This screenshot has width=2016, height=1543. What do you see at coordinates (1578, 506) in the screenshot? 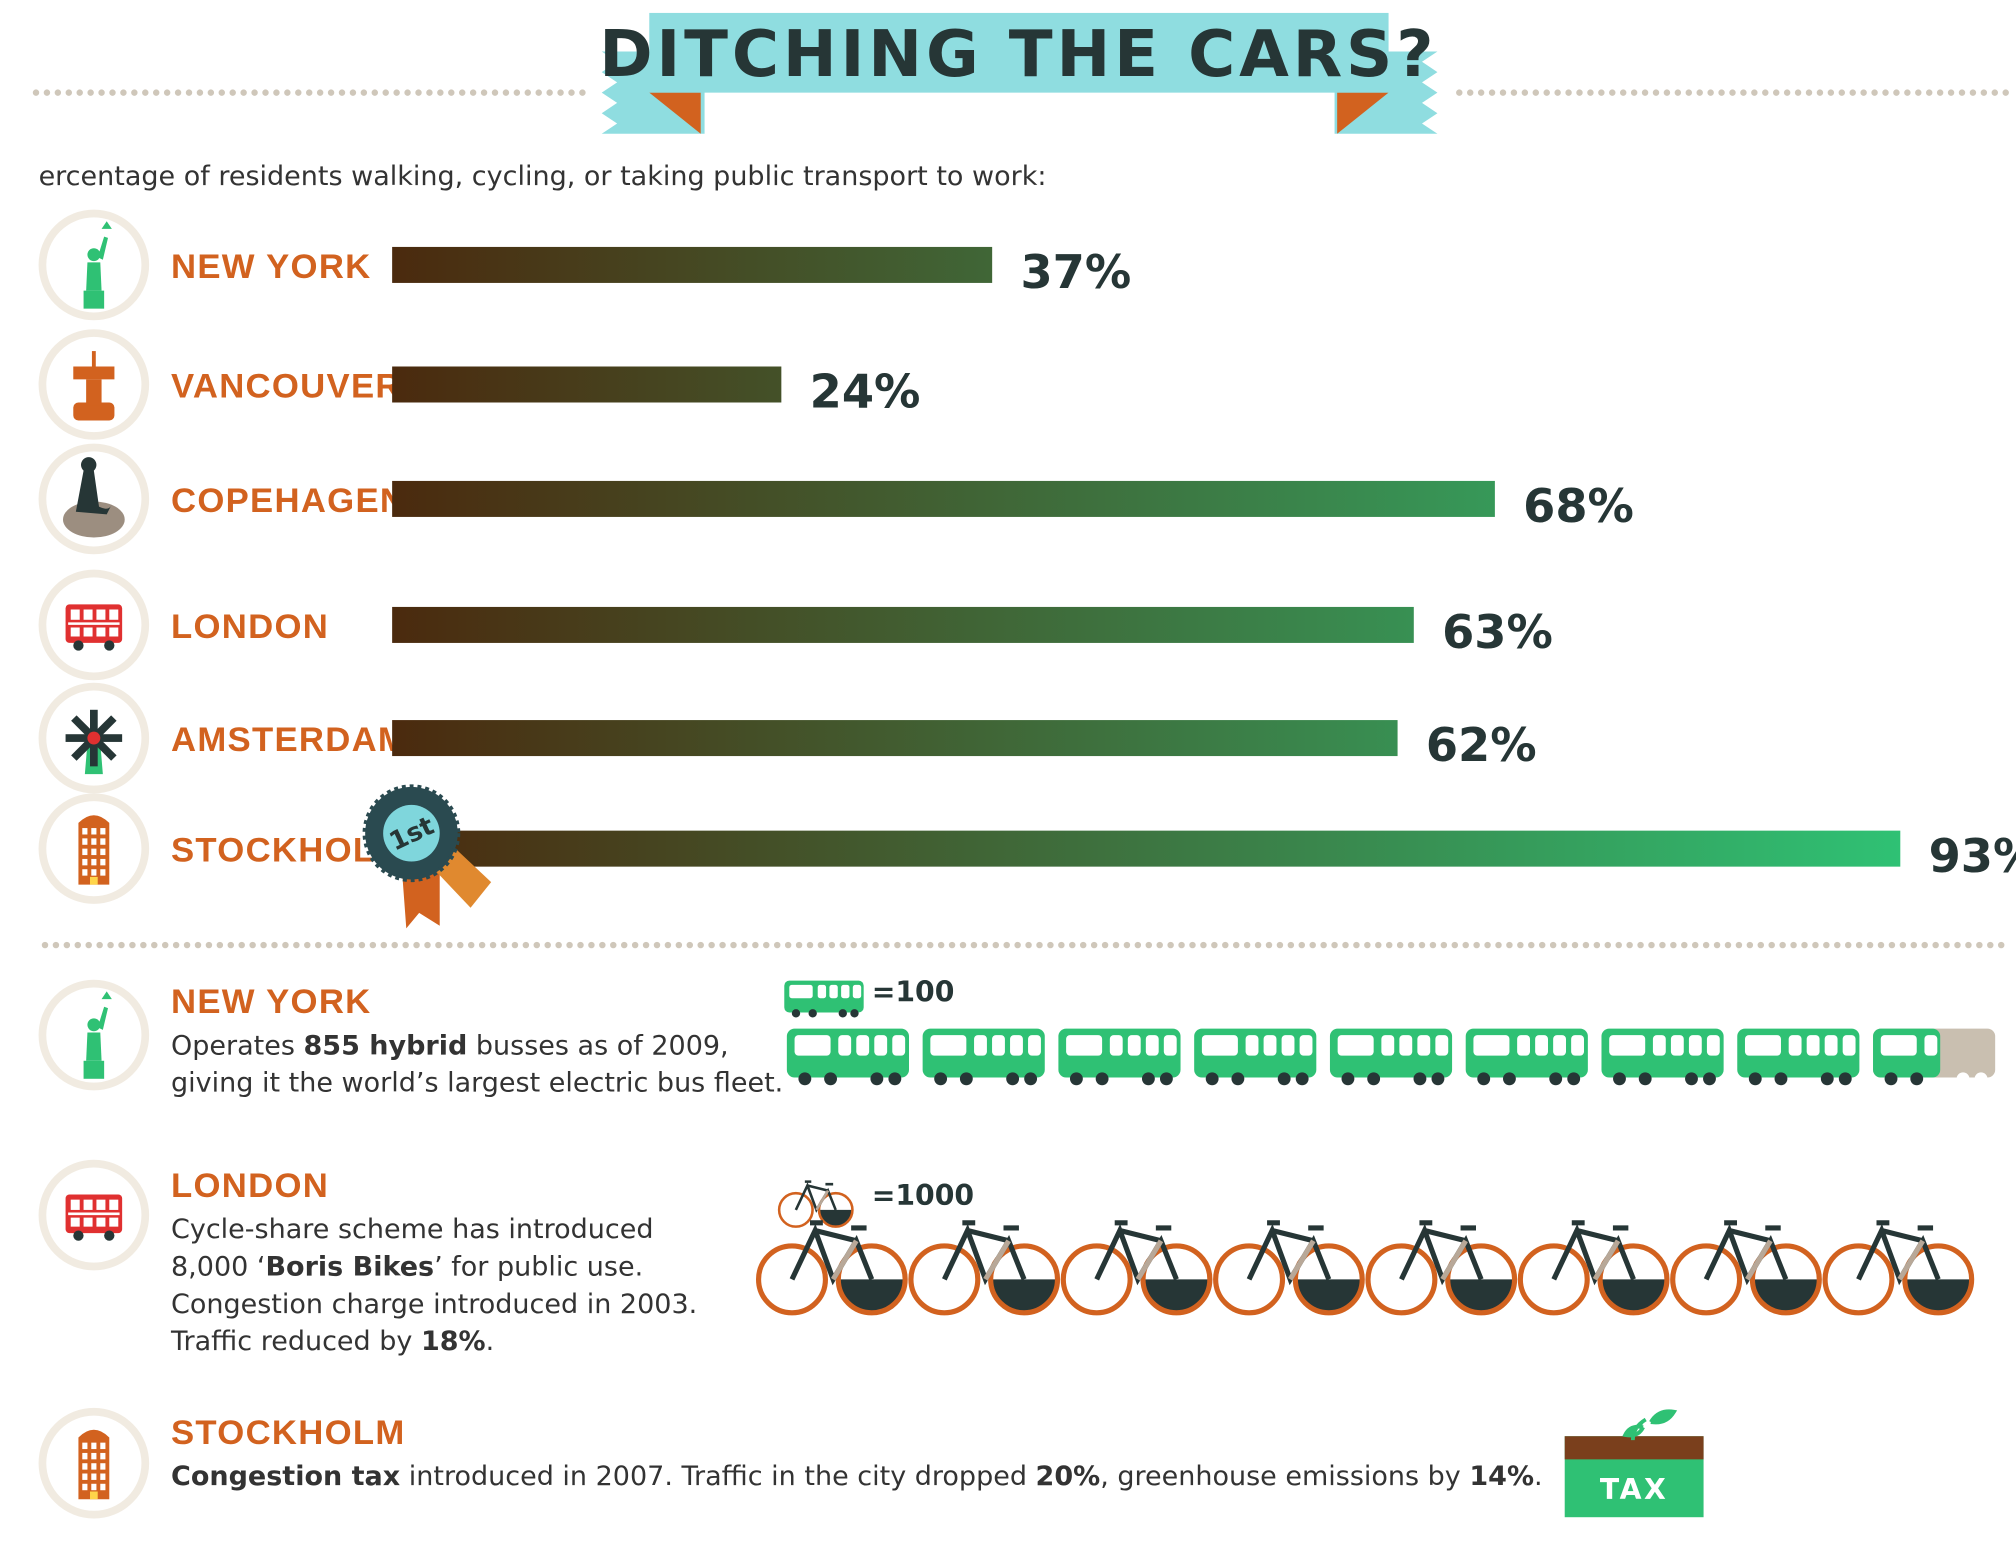
I see `value-label: 68%` at bounding box center [1578, 506].